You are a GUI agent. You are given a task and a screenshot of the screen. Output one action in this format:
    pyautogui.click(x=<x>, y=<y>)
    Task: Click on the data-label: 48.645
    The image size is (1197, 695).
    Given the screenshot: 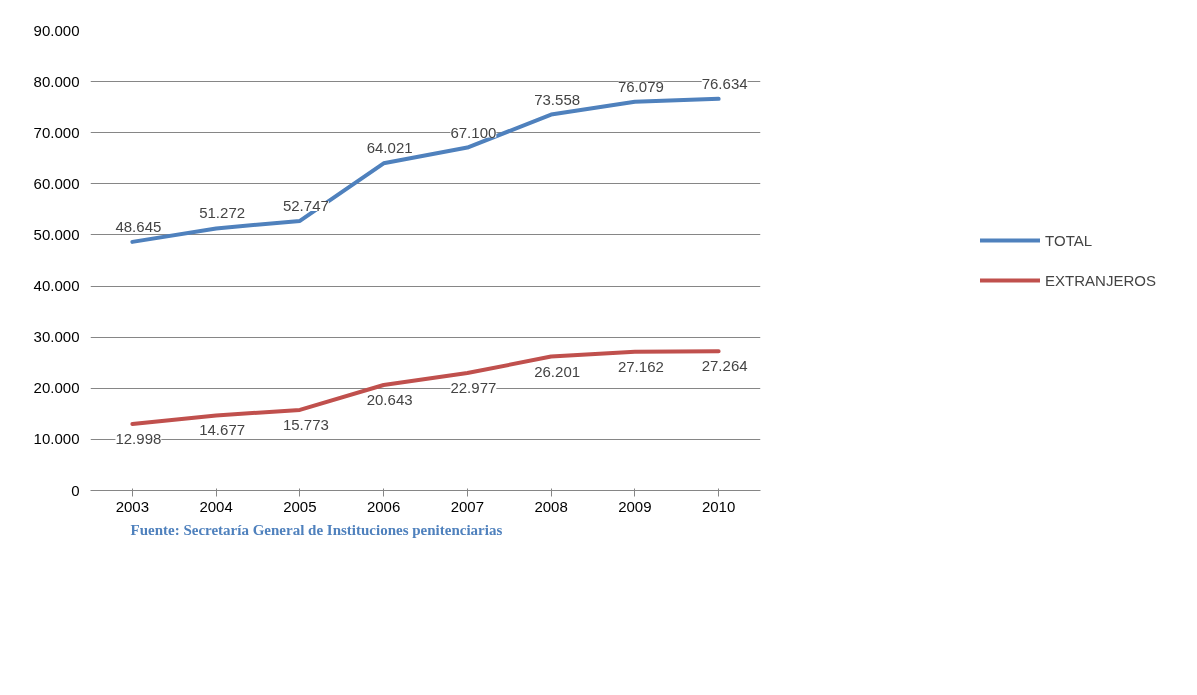 What is the action you would take?
    pyautogui.click(x=138, y=226)
    